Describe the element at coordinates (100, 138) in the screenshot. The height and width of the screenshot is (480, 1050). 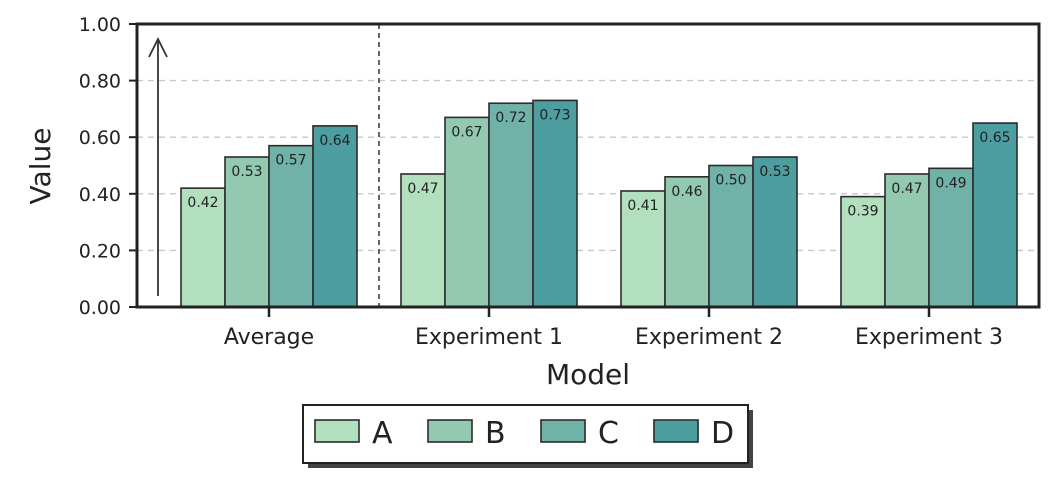
I see `y-tick-label: 0.60` at that location.